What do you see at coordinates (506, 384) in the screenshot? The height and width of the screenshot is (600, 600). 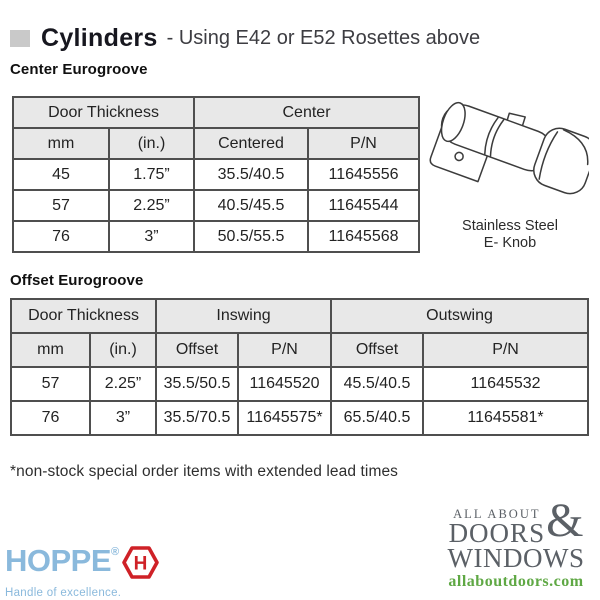 I see `table-cell: 11645532` at bounding box center [506, 384].